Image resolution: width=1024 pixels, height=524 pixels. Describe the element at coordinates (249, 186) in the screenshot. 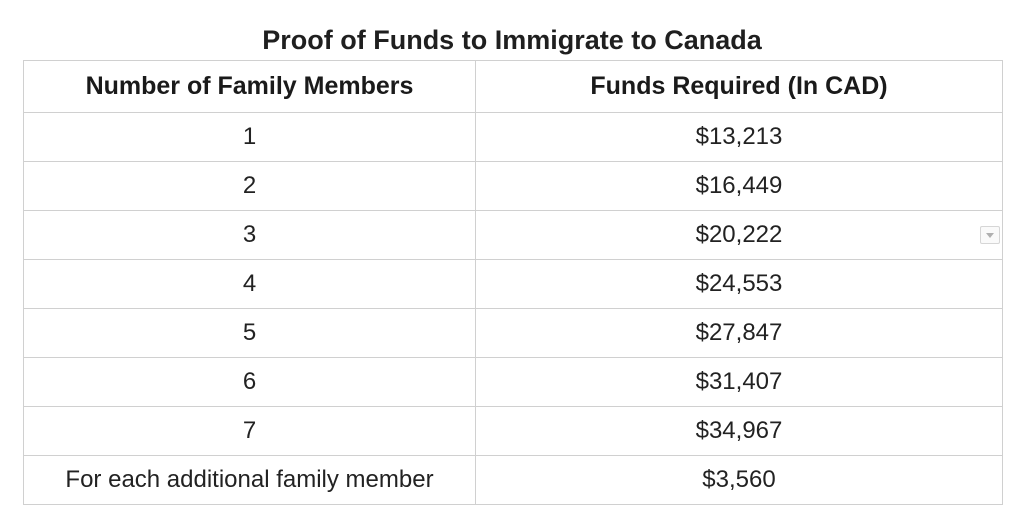

I see `family-members-cell: 2` at that location.